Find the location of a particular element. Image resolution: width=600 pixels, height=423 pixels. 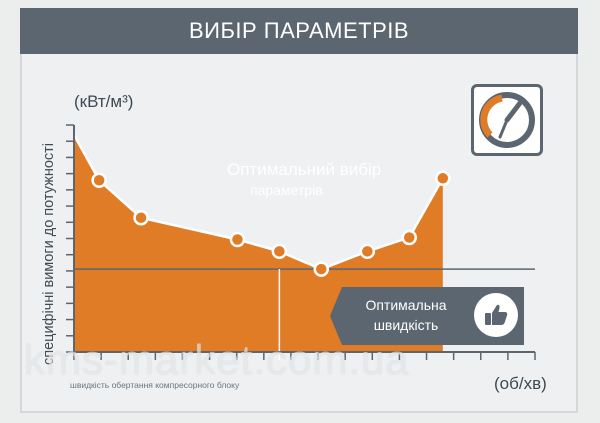

watermark: kms-market.com.ua is located at coordinates (217, 359).